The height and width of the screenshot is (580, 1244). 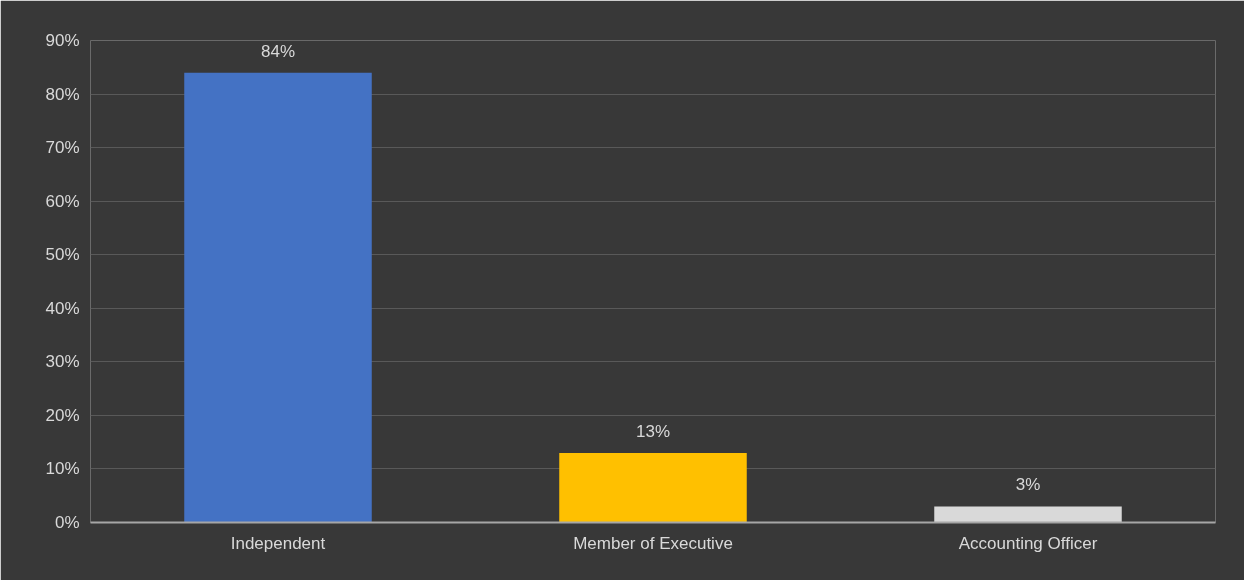 I want to click on y-tick-label: 40%, so click(x=62, y=308).